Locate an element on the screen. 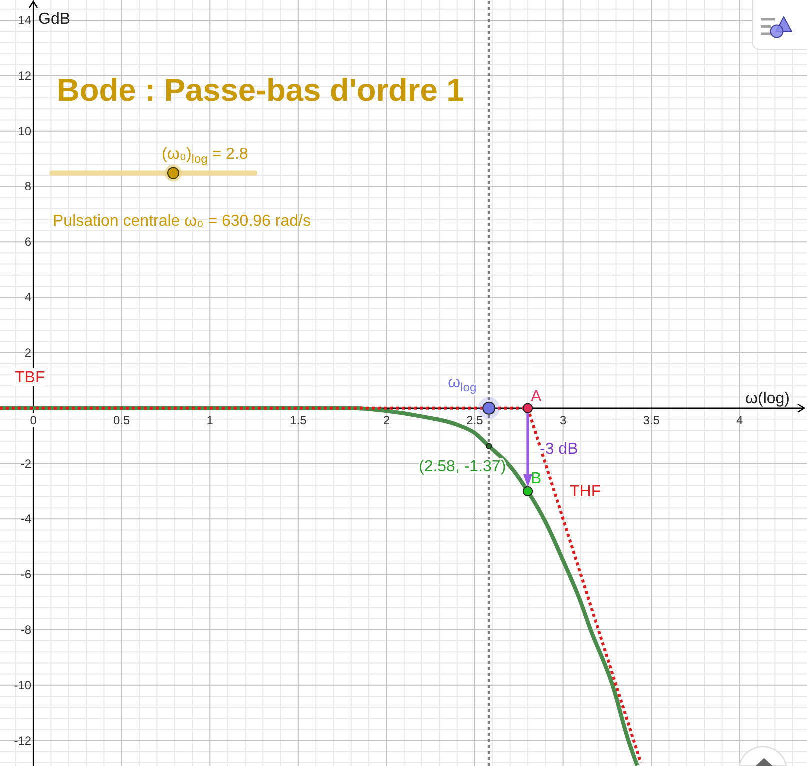  y-tick-label: -4 is located at coordinates (26, 519).